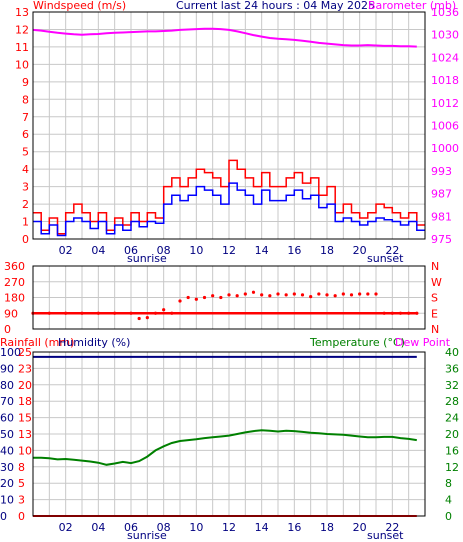 The height and width of the screenshot is (542, 463). What do you see at coordinates (25, 134) in the screenshot?
I see `windspeed-tick-label: 6` at bounding box center [25, 134].